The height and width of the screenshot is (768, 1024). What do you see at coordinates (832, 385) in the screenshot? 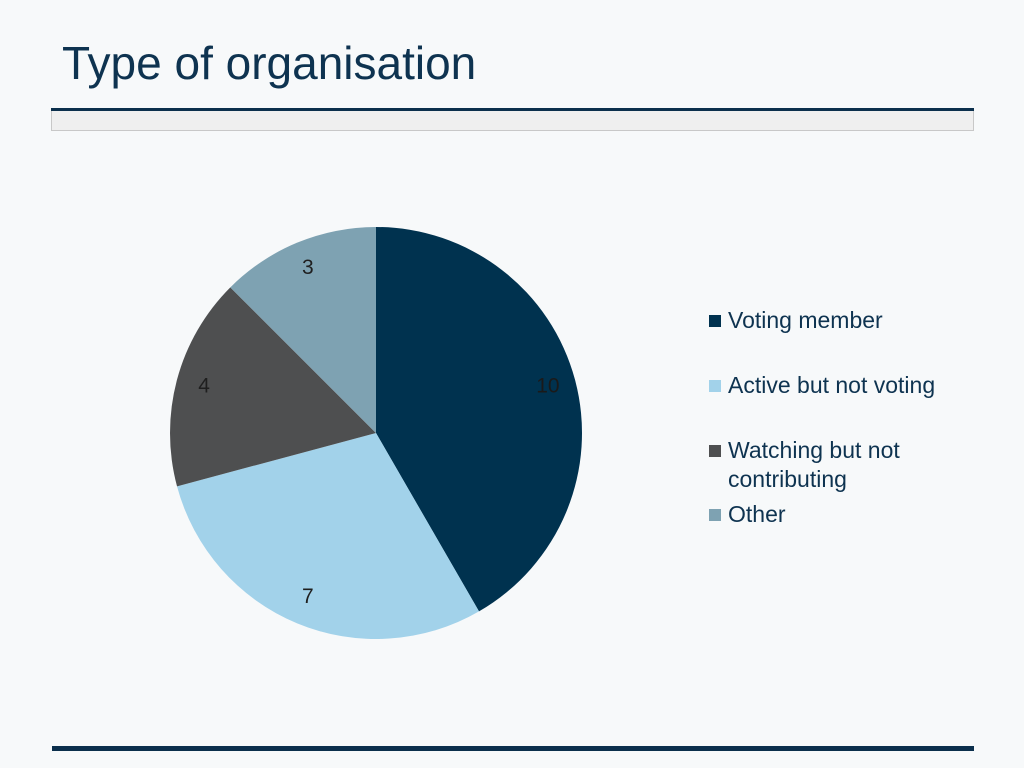
I see `legend-label: Active but not voting` at bounding box center [832, 385].